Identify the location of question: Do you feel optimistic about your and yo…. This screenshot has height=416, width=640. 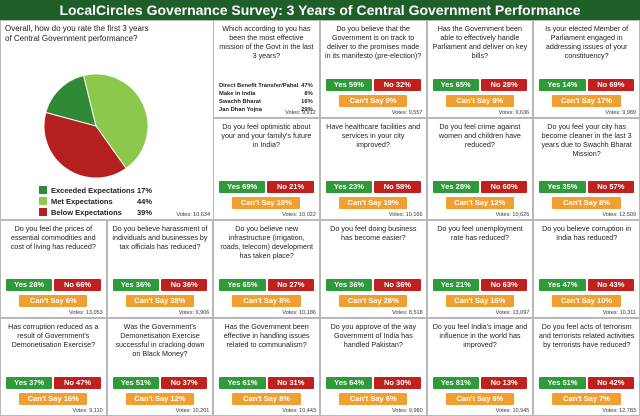
(266, 135).